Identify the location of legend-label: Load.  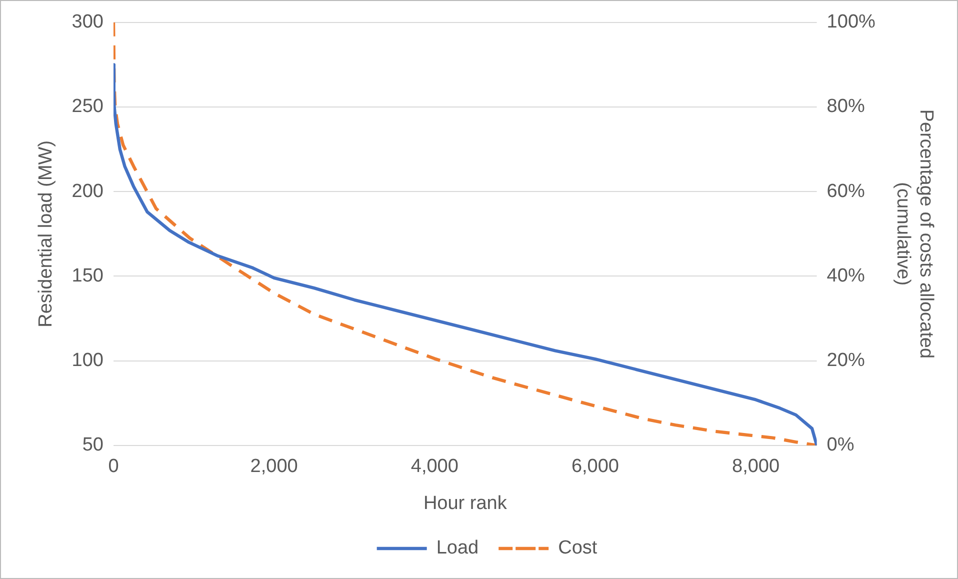
(457, 548).